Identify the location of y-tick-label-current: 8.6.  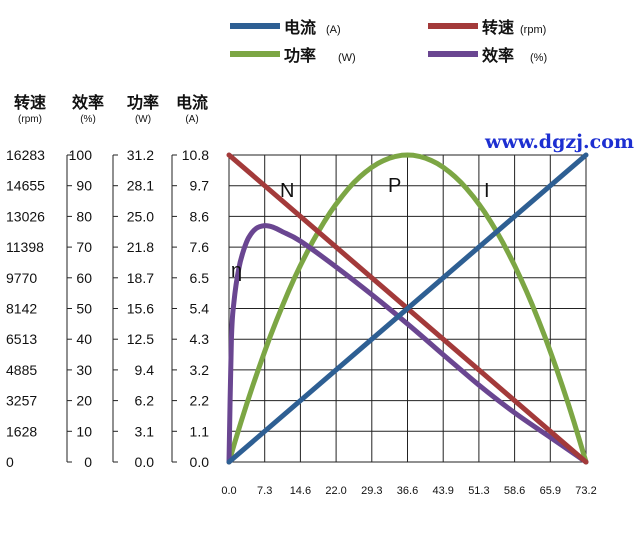
(200, 216).